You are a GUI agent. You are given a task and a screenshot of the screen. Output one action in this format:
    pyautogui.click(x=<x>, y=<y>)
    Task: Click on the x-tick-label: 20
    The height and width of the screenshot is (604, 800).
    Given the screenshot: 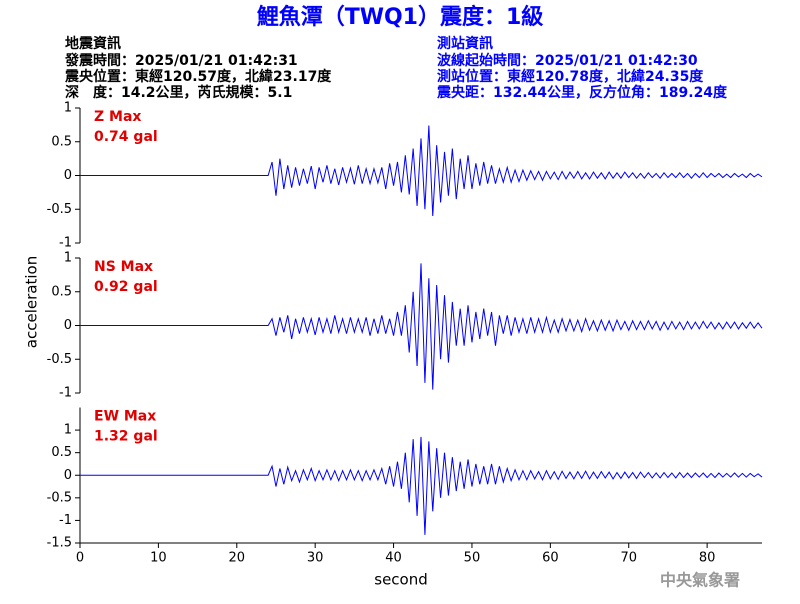 What is the action you would take?
    pyautogui.click(x=237, y=558)
    